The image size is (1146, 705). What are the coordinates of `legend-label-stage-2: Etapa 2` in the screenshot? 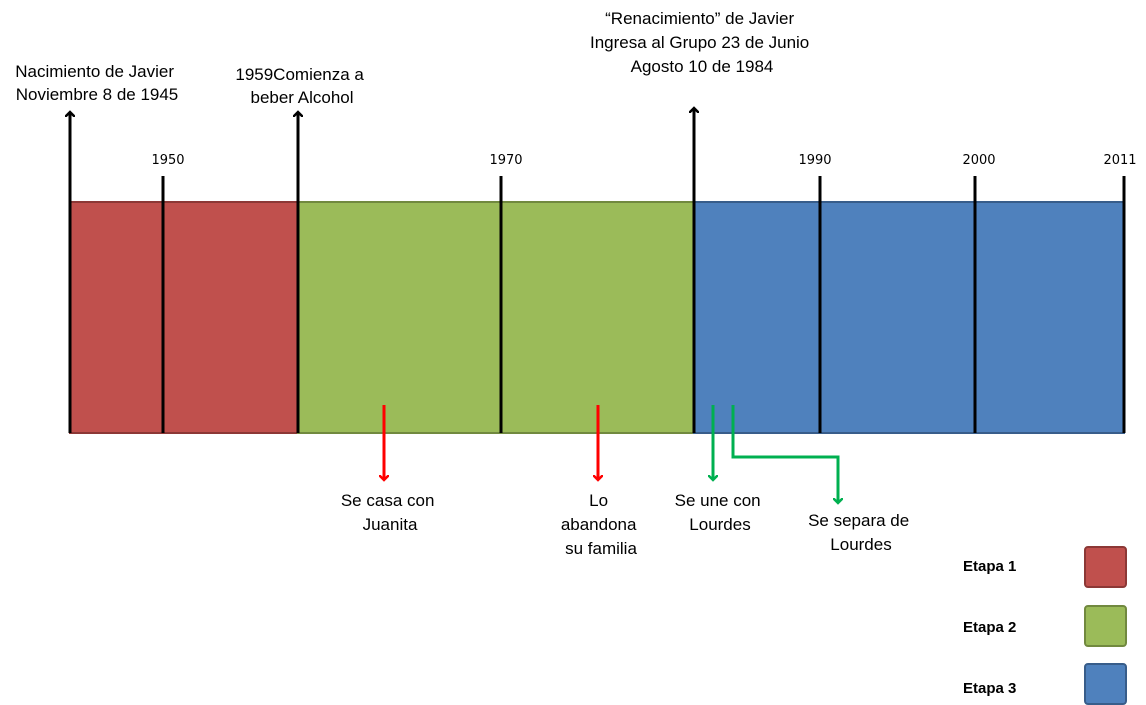 It's located at (989, 627).